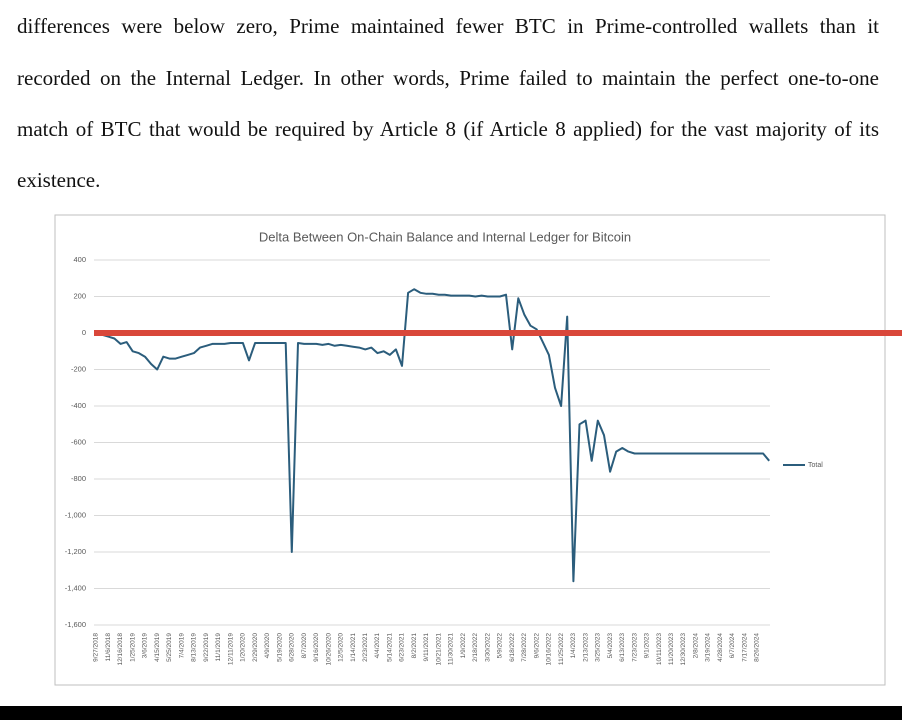 The width and height of the screenshot is (902, 720). I want to click on x-tick-label: 1/25/2019, so click(132, 647).